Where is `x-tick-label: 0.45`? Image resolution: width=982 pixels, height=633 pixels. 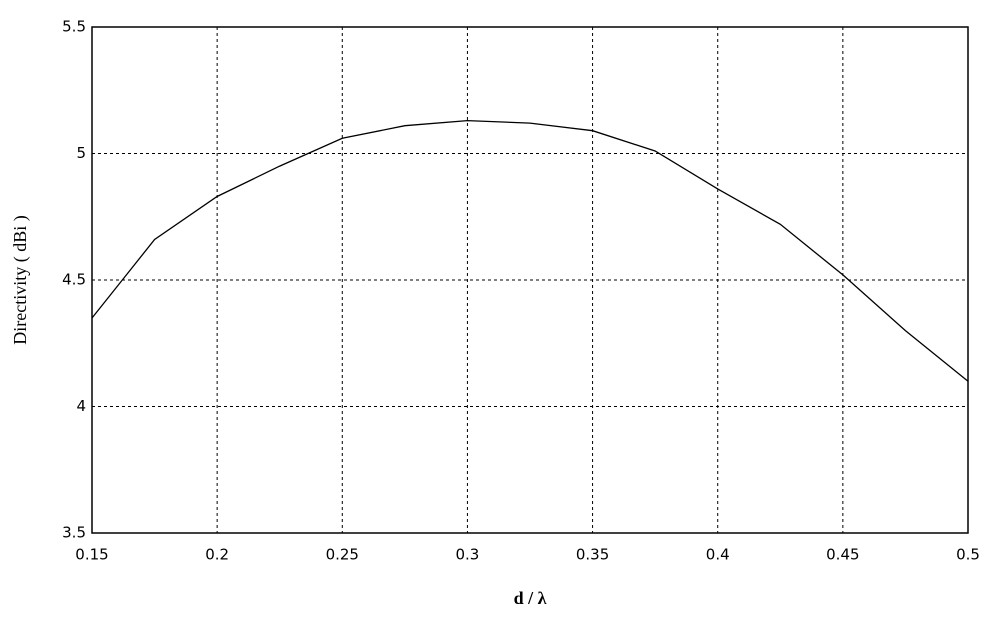 x-tick-label: 0.45 is located at coordinates (842, 555).